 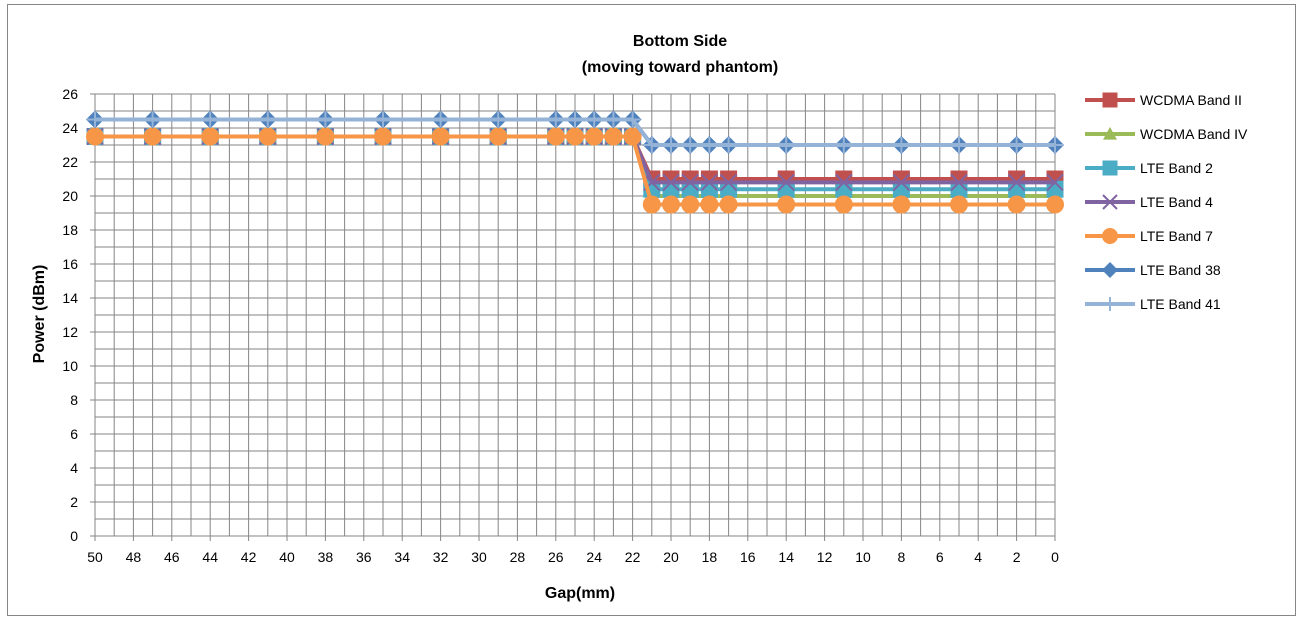 What do you see at coordinates (1191, 100) in the screenshot?
I see `legend-label: WCDMA Band II` at bounding box center [1191, 100].